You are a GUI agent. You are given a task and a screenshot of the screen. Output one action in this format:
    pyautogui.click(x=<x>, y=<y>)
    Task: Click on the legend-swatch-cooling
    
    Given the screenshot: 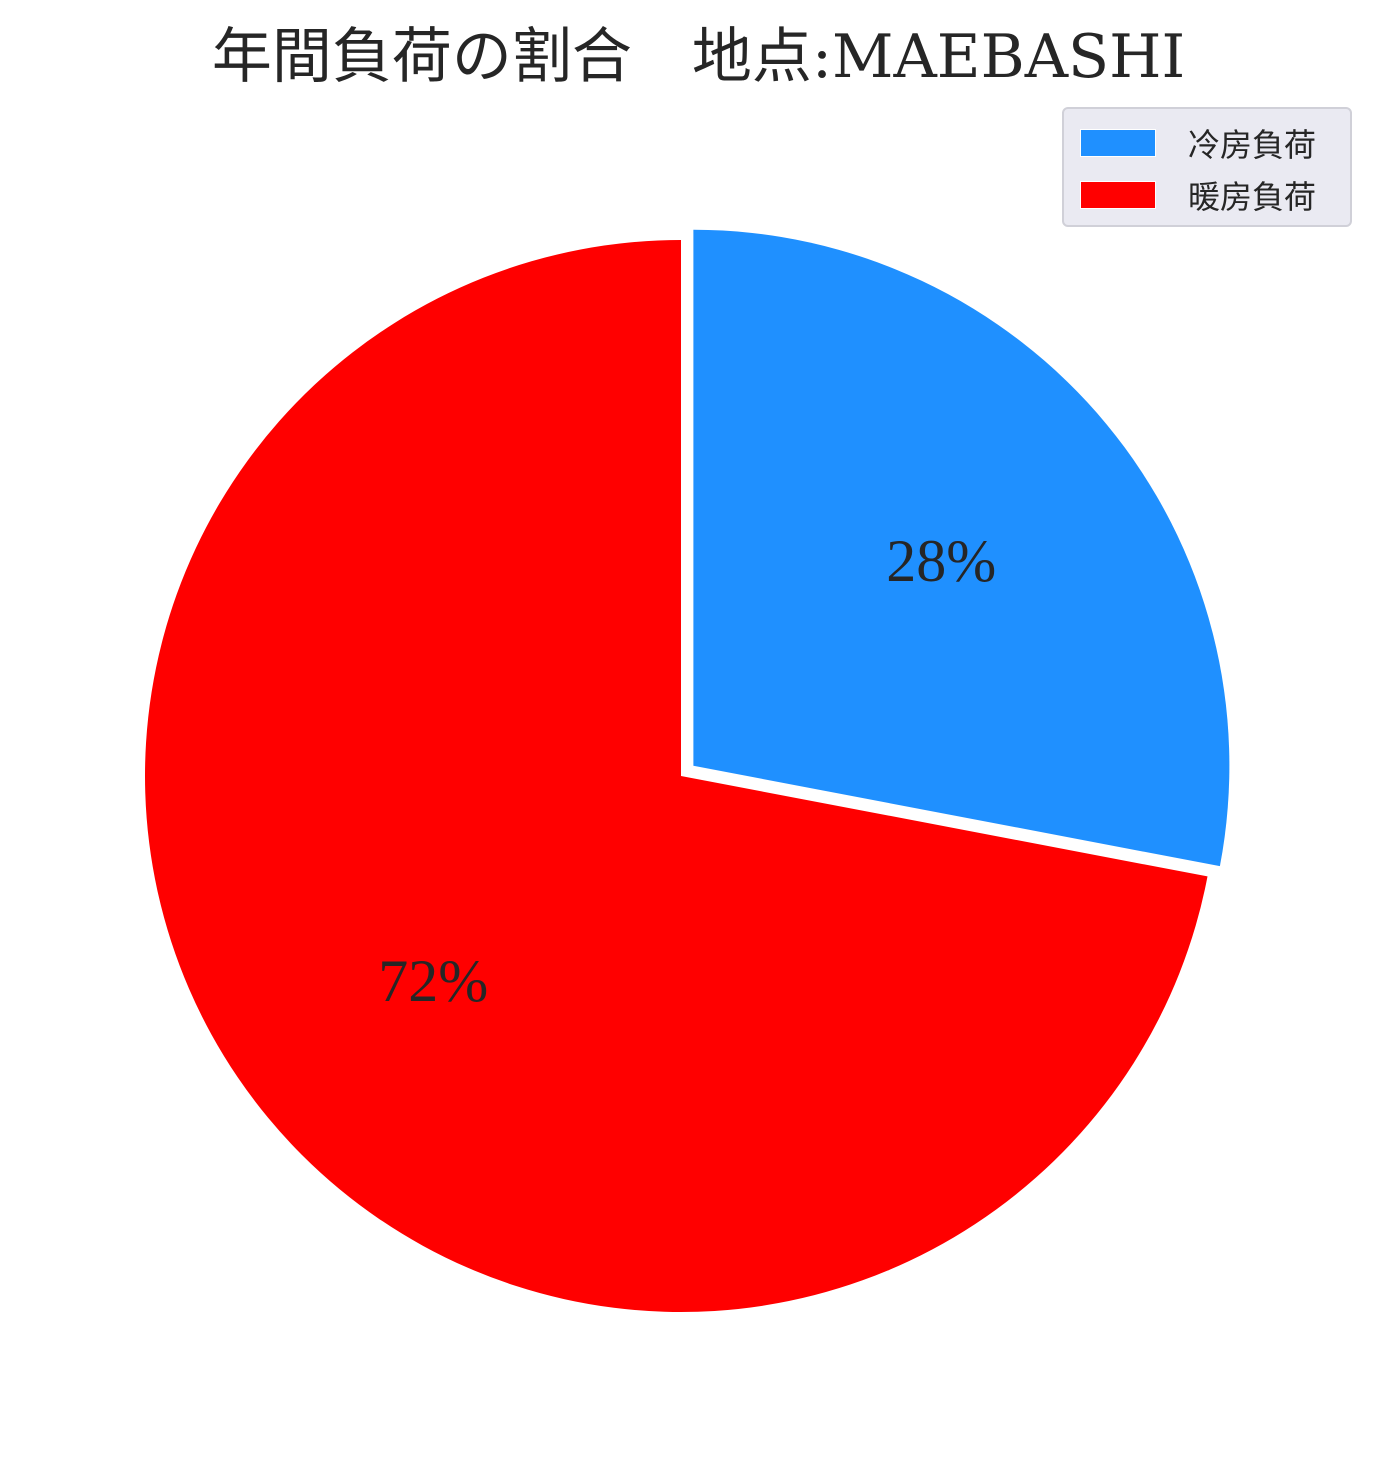 What is the action you would take?
    pyautogui.click(x=1118, y=143)
    